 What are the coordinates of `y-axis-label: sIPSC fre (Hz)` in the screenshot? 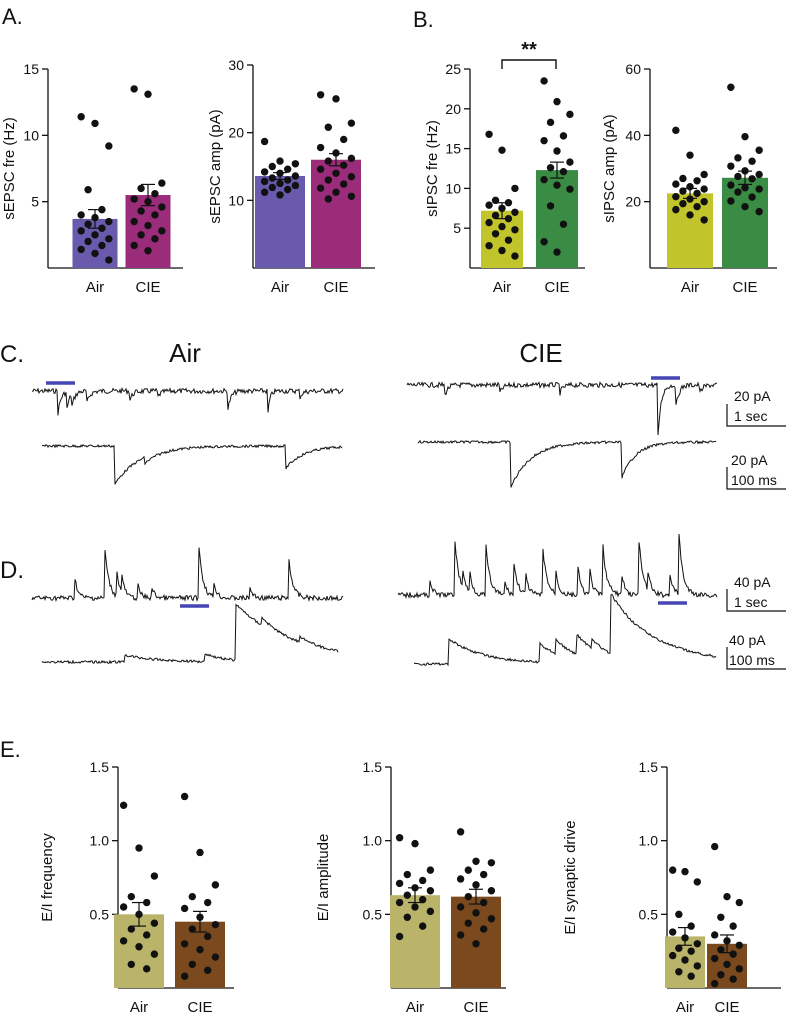 It's located at (432, 168).